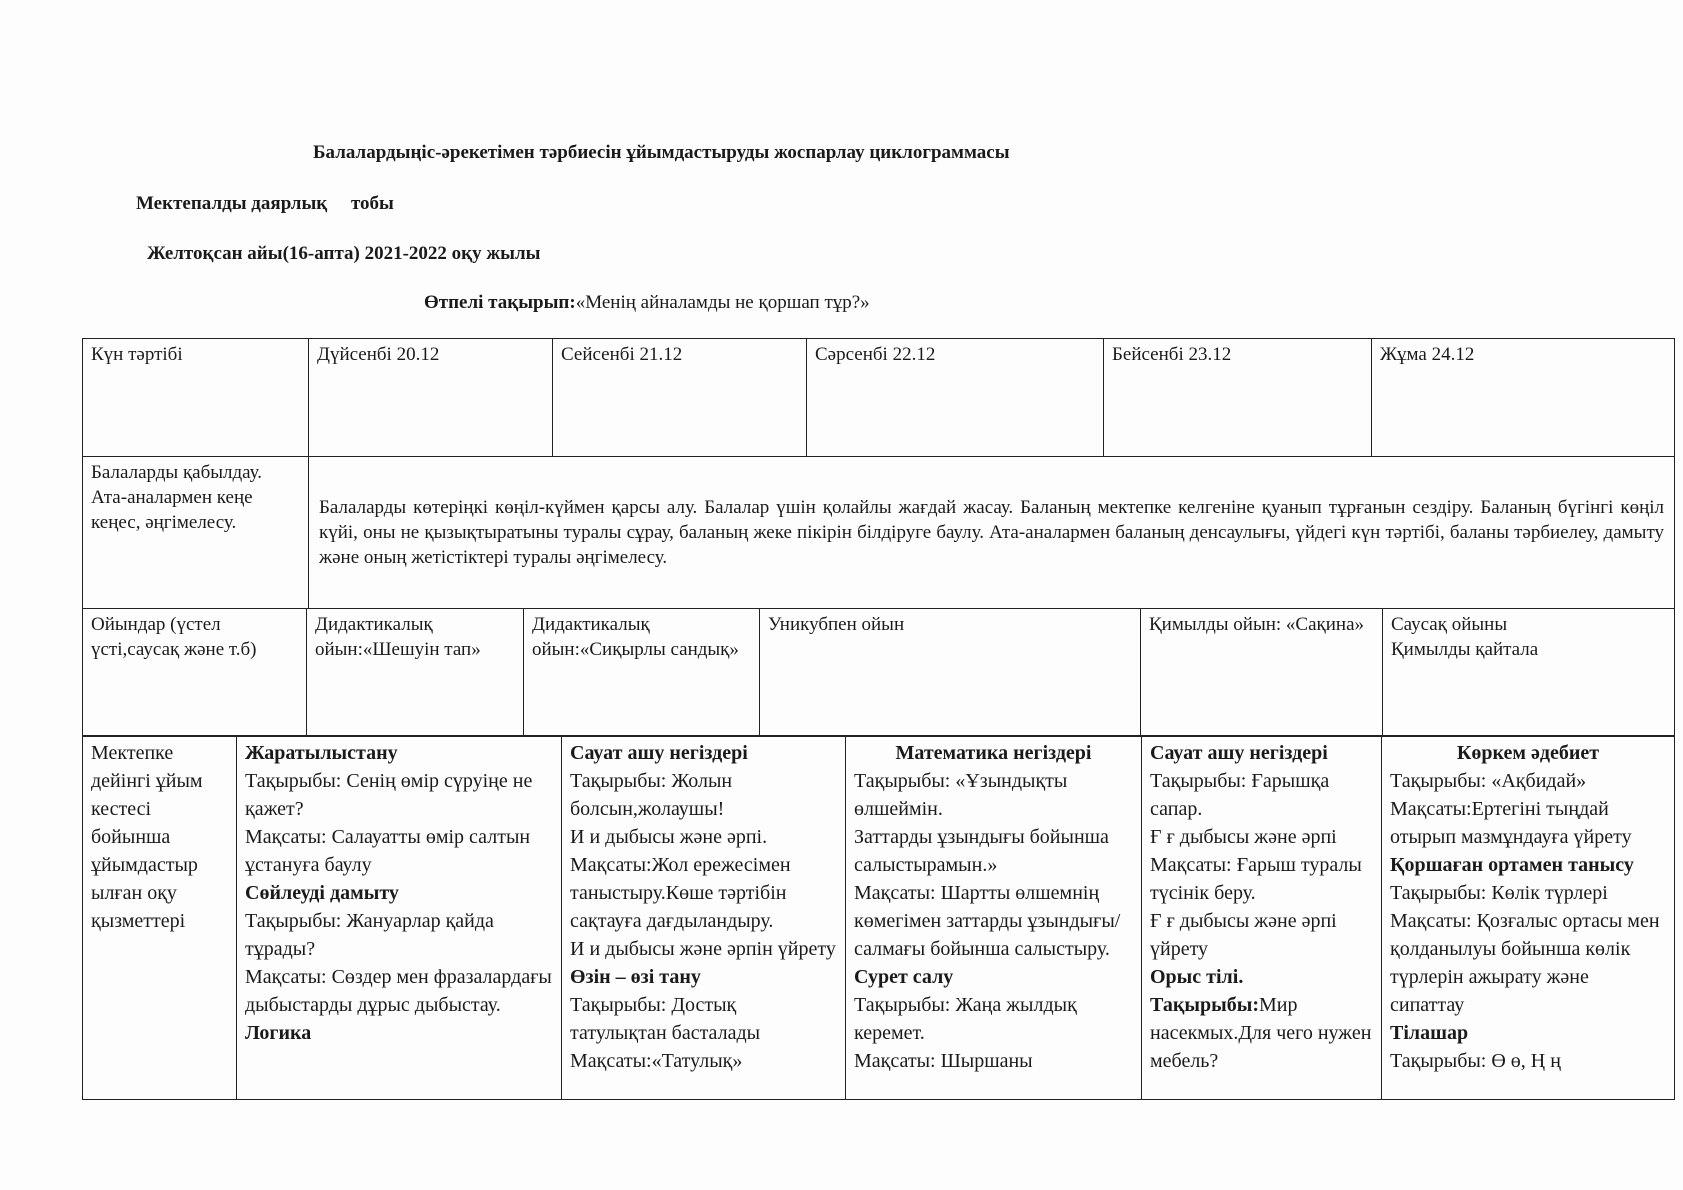  What do you see at coordinates (965, 1019) in the screenshot?
I see `activity-text: Тақырыбы: Жаңа жылдық керемет.` at bounding box center [965, 1019].